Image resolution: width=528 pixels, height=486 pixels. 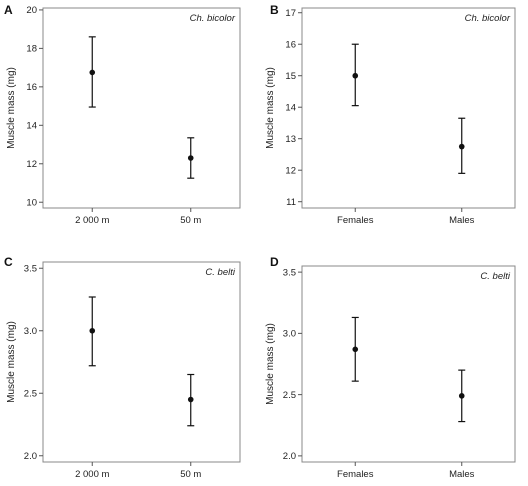 I want to click on y-tick-label: 15, so click(x=290, y=76).